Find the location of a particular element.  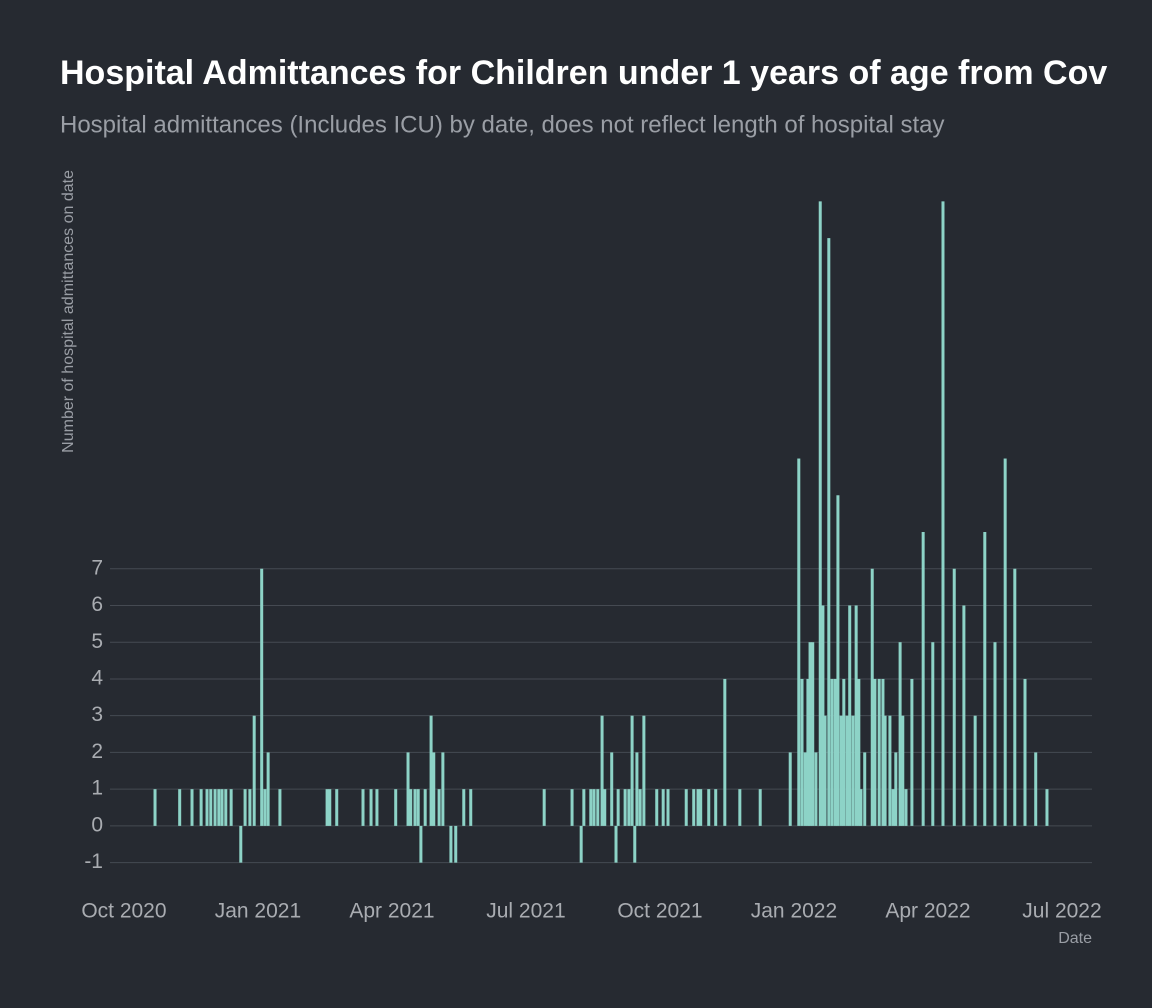

x-tick-label: Apr 2022 is located at coordinates (927, 911).